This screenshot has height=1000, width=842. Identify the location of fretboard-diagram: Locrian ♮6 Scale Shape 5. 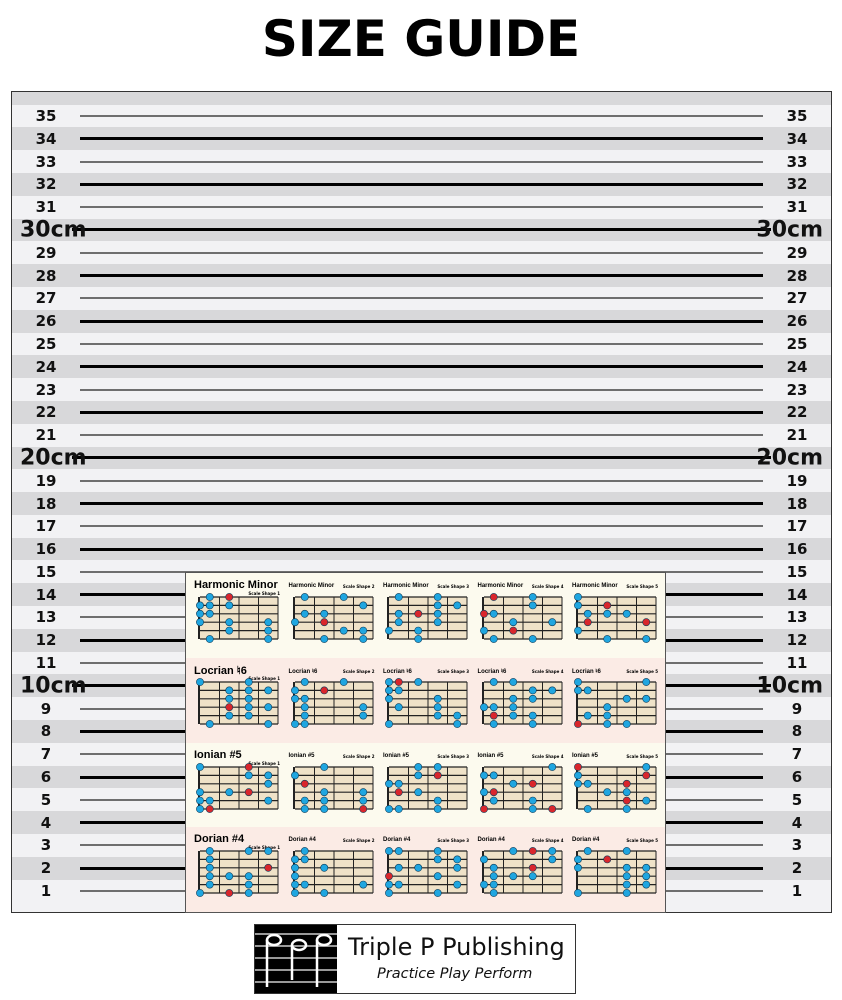
(615, 703).